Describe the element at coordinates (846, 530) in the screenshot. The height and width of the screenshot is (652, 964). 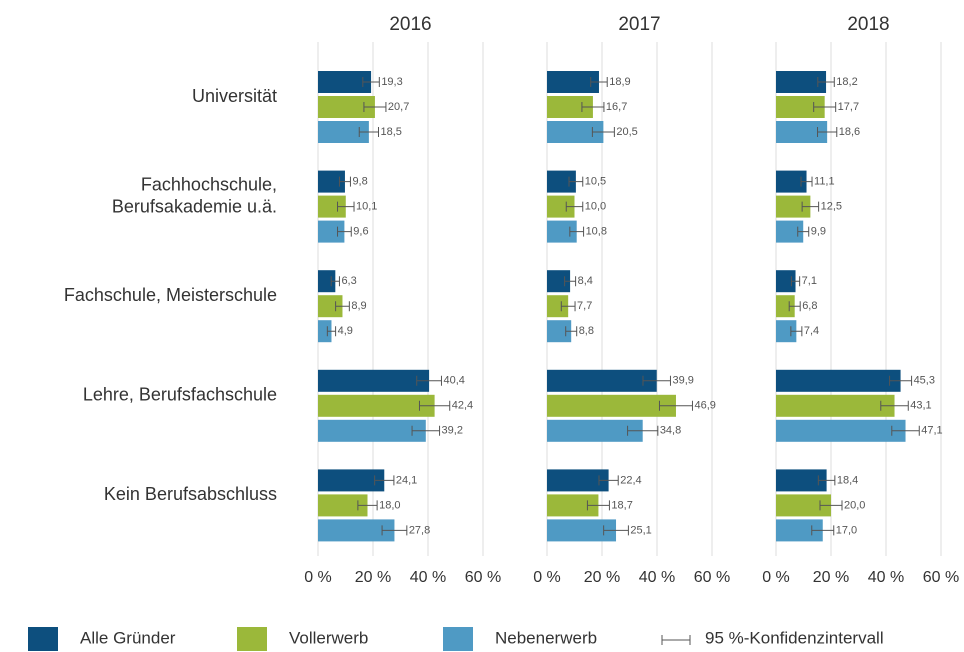
I see `value-label: 17,0` at that location.